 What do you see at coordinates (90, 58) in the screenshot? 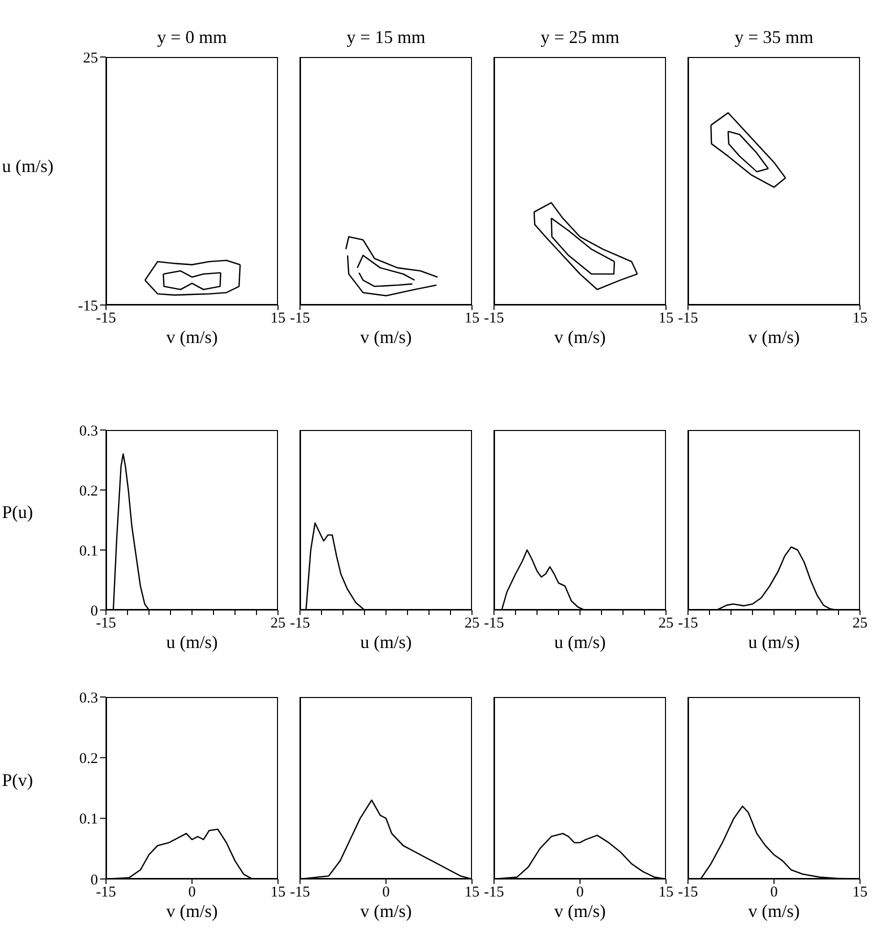
I see `y-tick-label: 25` at bounding box center [90, 58].